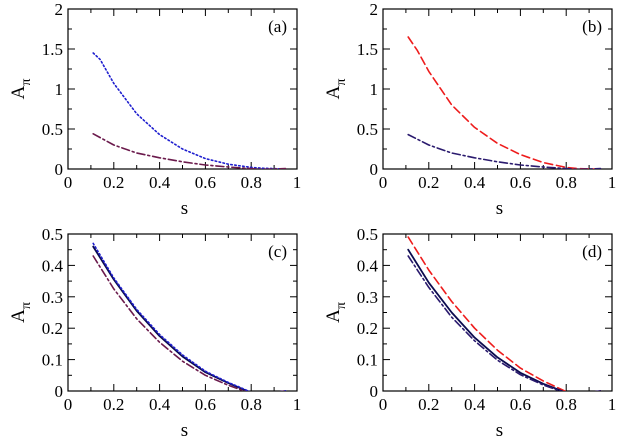  Describe the element at coordinates (592, 26) in the screenshot. I see `panel-tag: (b)` at that location.